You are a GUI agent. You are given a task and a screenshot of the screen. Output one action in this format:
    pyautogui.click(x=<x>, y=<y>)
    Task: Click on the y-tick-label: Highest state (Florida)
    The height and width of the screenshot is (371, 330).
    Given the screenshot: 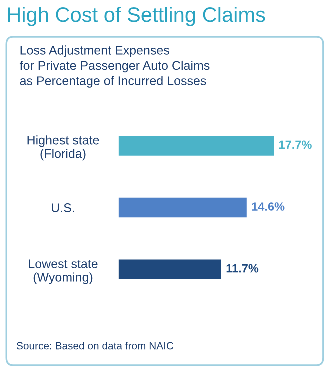 What is the action you would take?
    pyautogui.click(x=64, y=148)
    